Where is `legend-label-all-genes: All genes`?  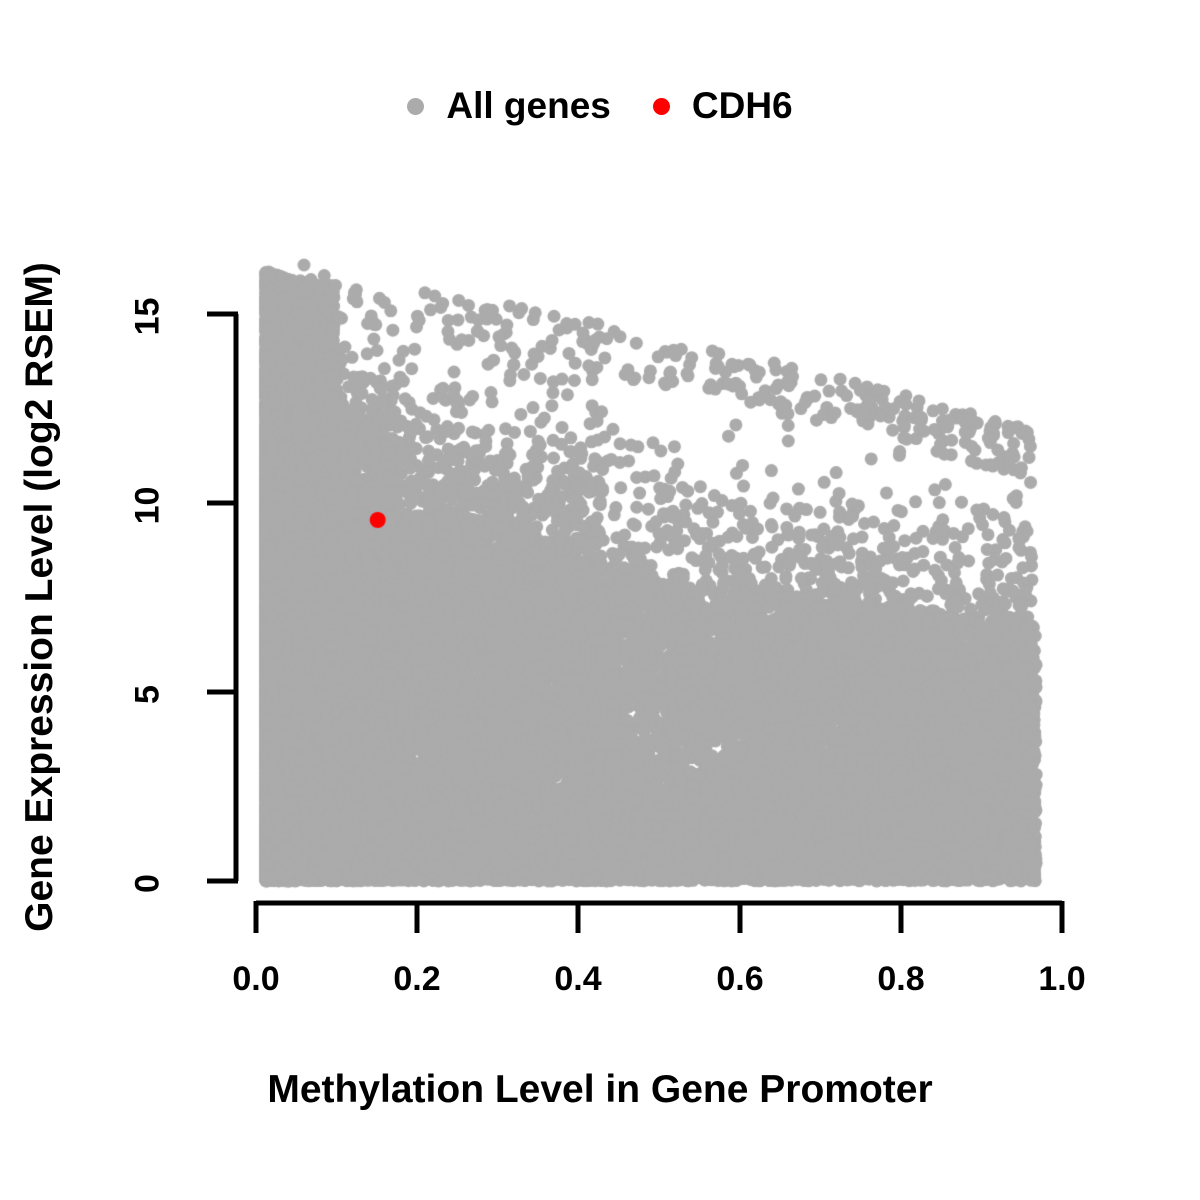 legend-label-all-genes: All genes is located at coordinates (528, 105).